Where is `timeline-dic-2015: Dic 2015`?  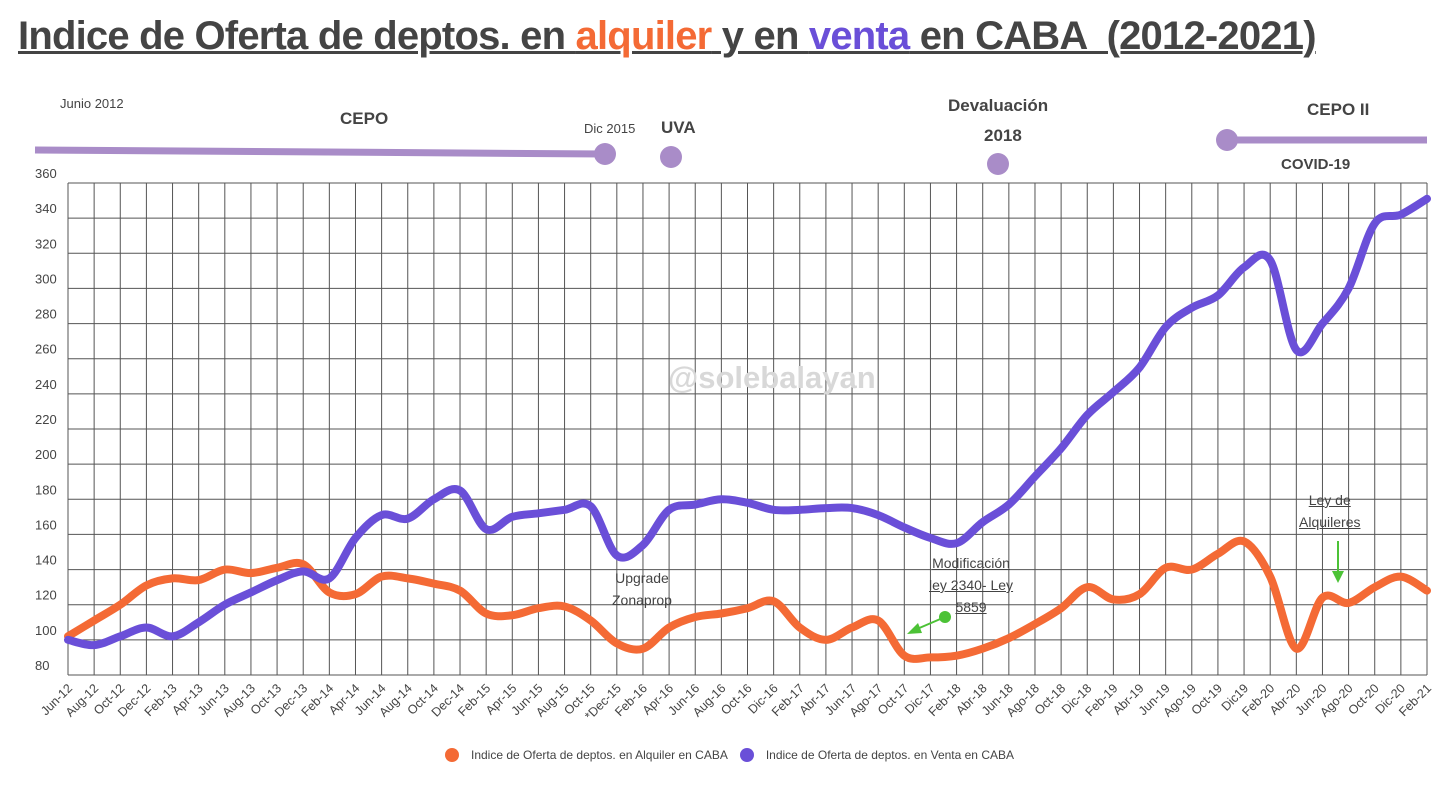 timeline-dic-2015: Dic 2015 is located at coordinates (610, 128).